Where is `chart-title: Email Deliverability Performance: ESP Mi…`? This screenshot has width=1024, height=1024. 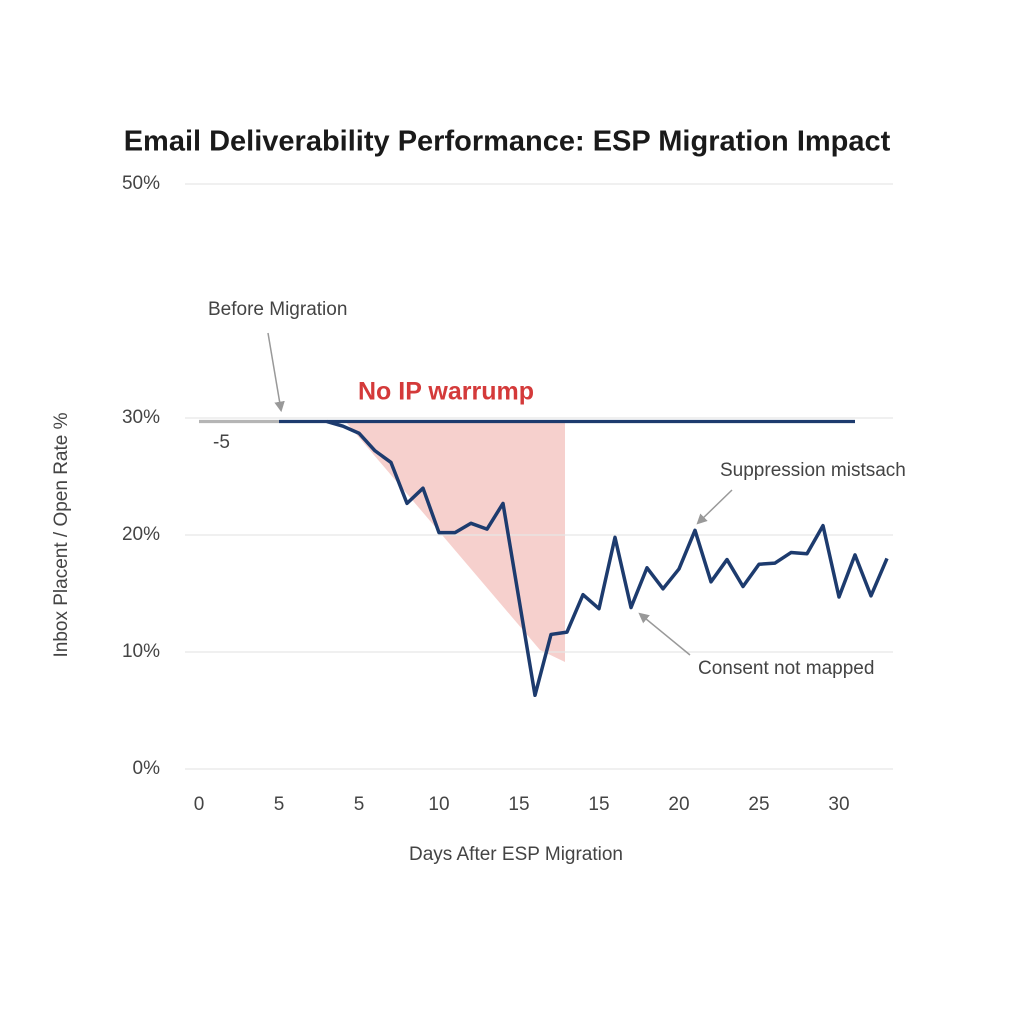
chart-title: Email Deliverability Performance: ESP Mi… is located at coordinates (507, 142).